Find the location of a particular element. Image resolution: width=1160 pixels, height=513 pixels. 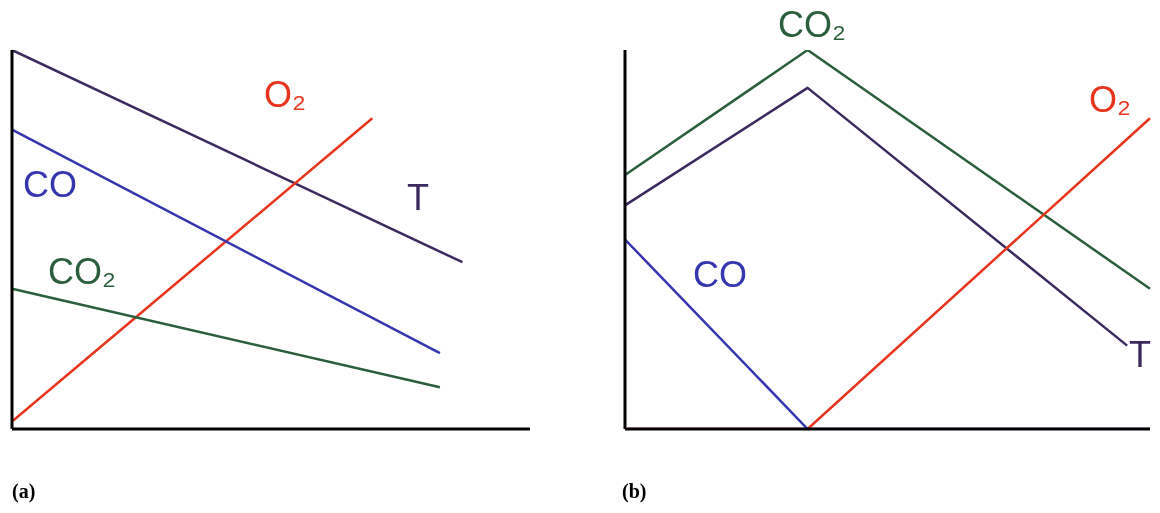

text: (b) is located at coordinates (634, 491).